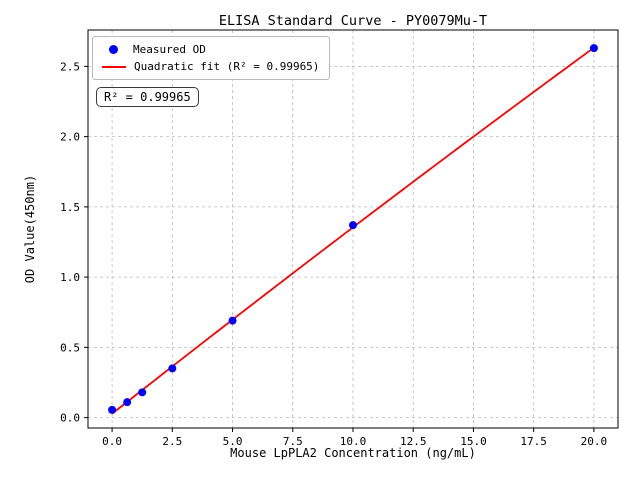 The width and height of the screenshot is (640, 480). I want to click on x-axis-label: Mouse LpPLA2 Concentration (ng/mL), so click(353, 453).